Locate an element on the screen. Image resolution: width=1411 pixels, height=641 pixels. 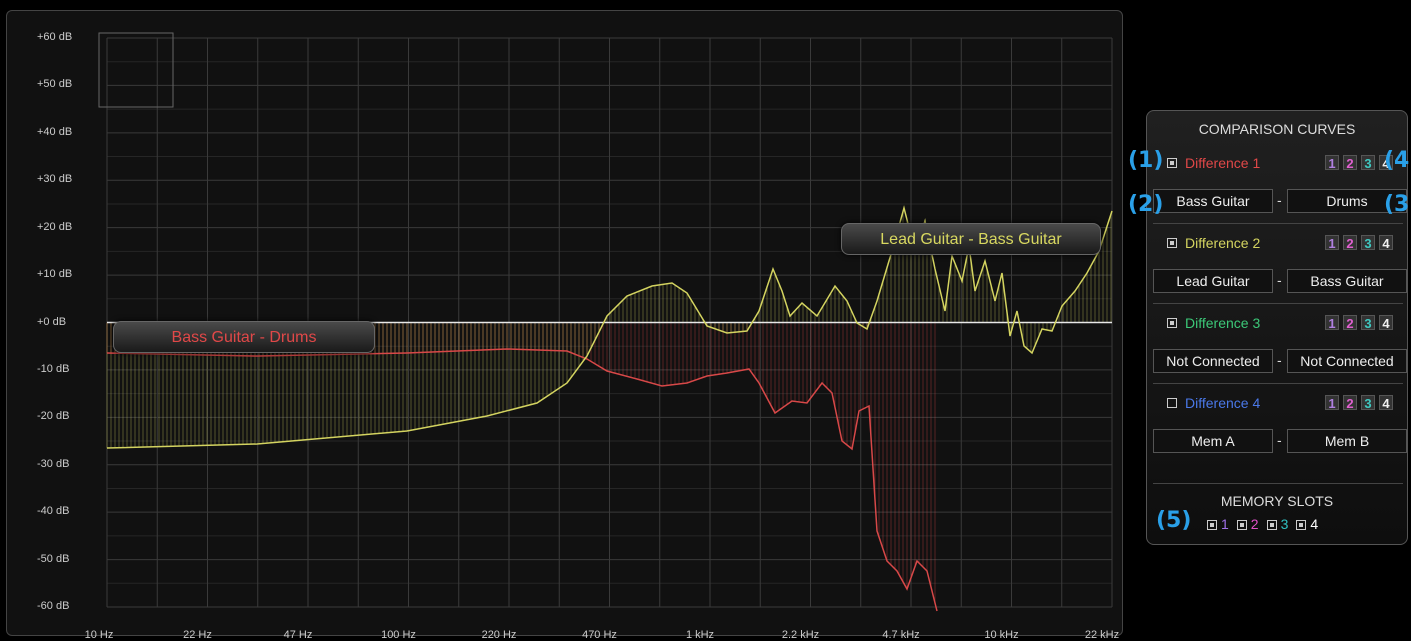
difference-2-checkbox is located at coordinates (1172, 243).